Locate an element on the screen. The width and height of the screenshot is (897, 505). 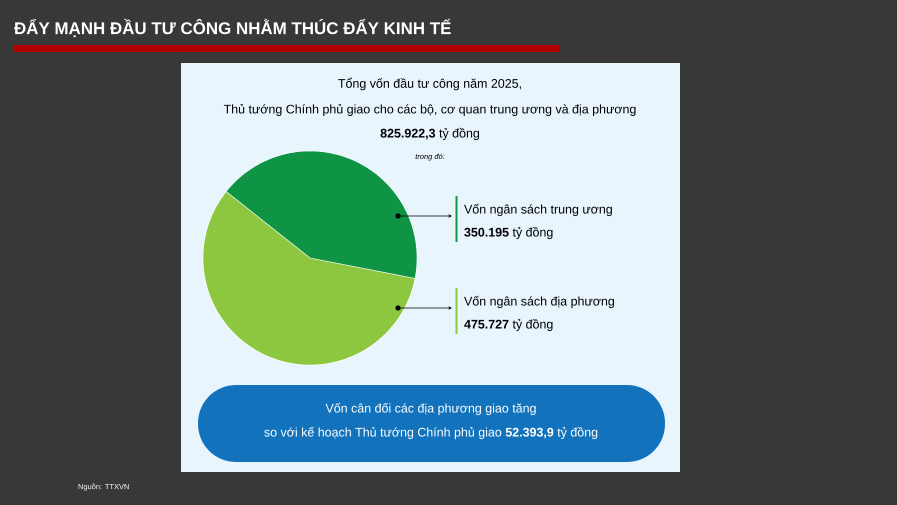
data-label: 350.195 tỷ đồng is located at coordinates (508, 233).